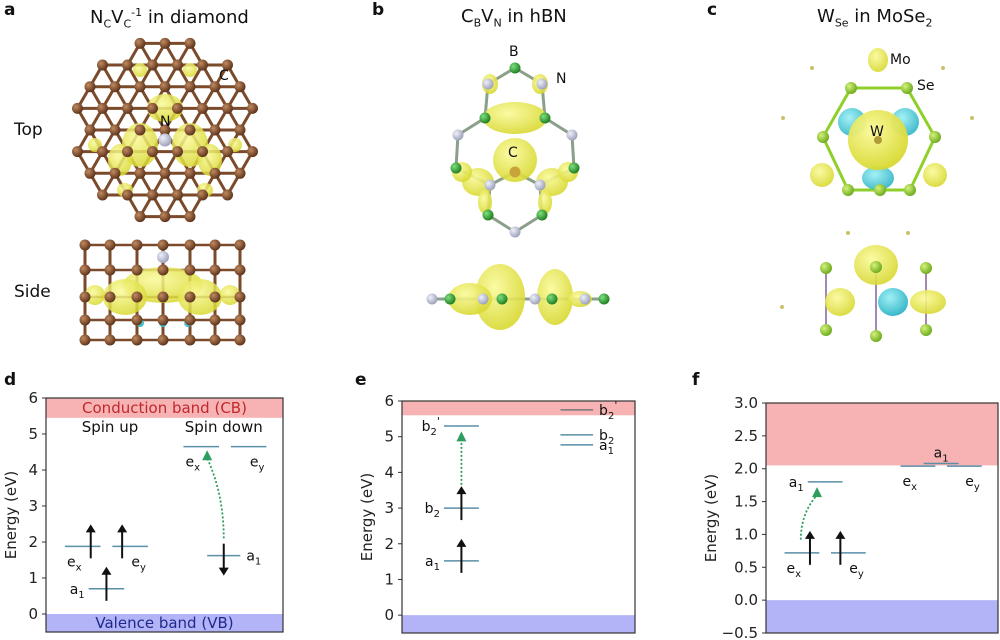  Describe the element at coordinates (497, 23) in the screenshot. I see `title-b-sub2: N` at that location.